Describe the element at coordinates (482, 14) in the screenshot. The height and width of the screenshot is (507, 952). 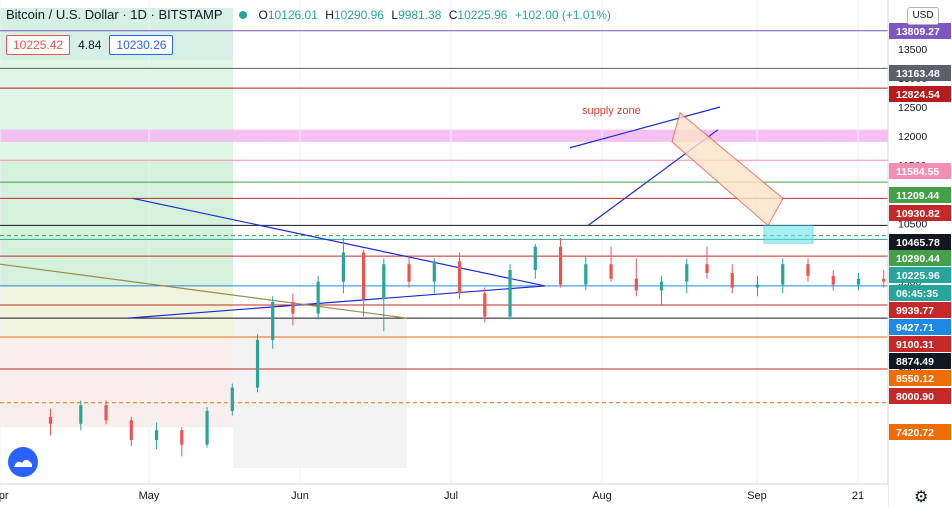
I see `close-value: 10225.96` at that location.